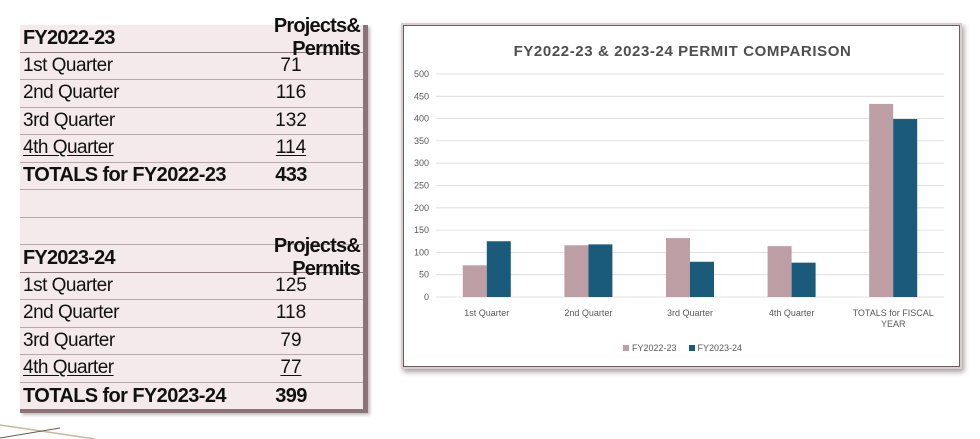  Describe the element at coordinates (893, 324) in the screenshot. I see `x-tick-label: YEAR` at that location.